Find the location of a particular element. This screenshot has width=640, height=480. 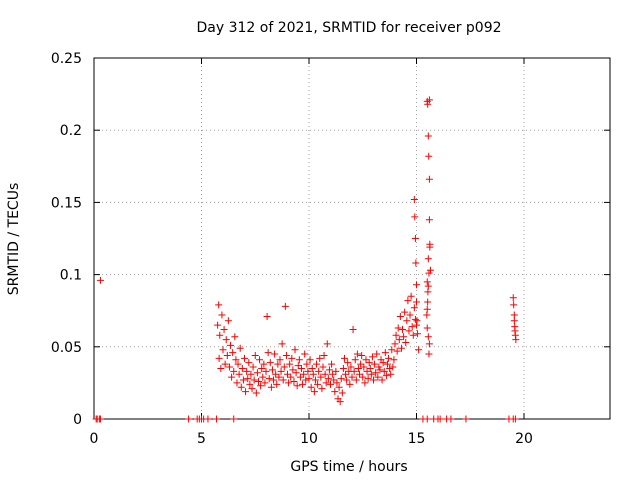

y-tick-label: 0.1 is located at coordinates (71, 276).